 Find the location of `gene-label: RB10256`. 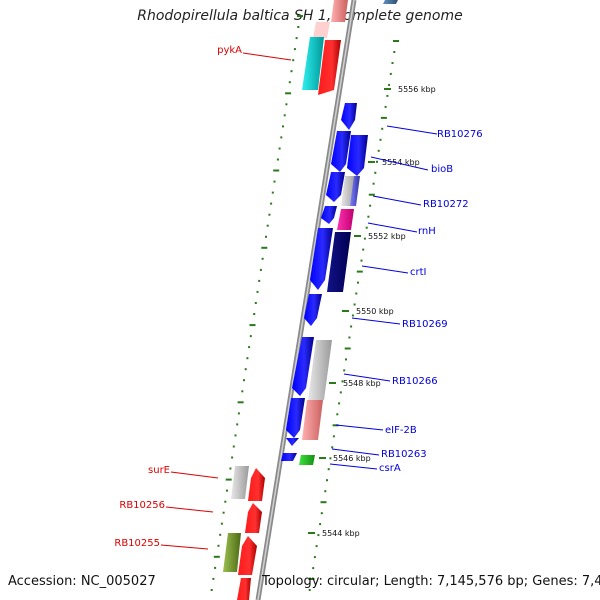

gene-label: RB10256 is located at coordinates (142, 505).